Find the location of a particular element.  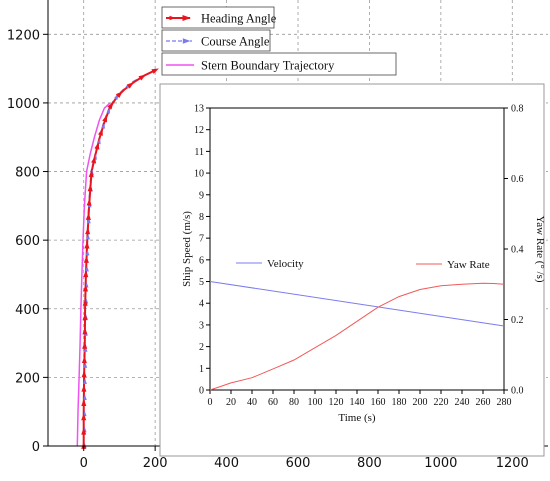

inset-y2-tick-label: 0.8 is located at coordinates (517, 109).